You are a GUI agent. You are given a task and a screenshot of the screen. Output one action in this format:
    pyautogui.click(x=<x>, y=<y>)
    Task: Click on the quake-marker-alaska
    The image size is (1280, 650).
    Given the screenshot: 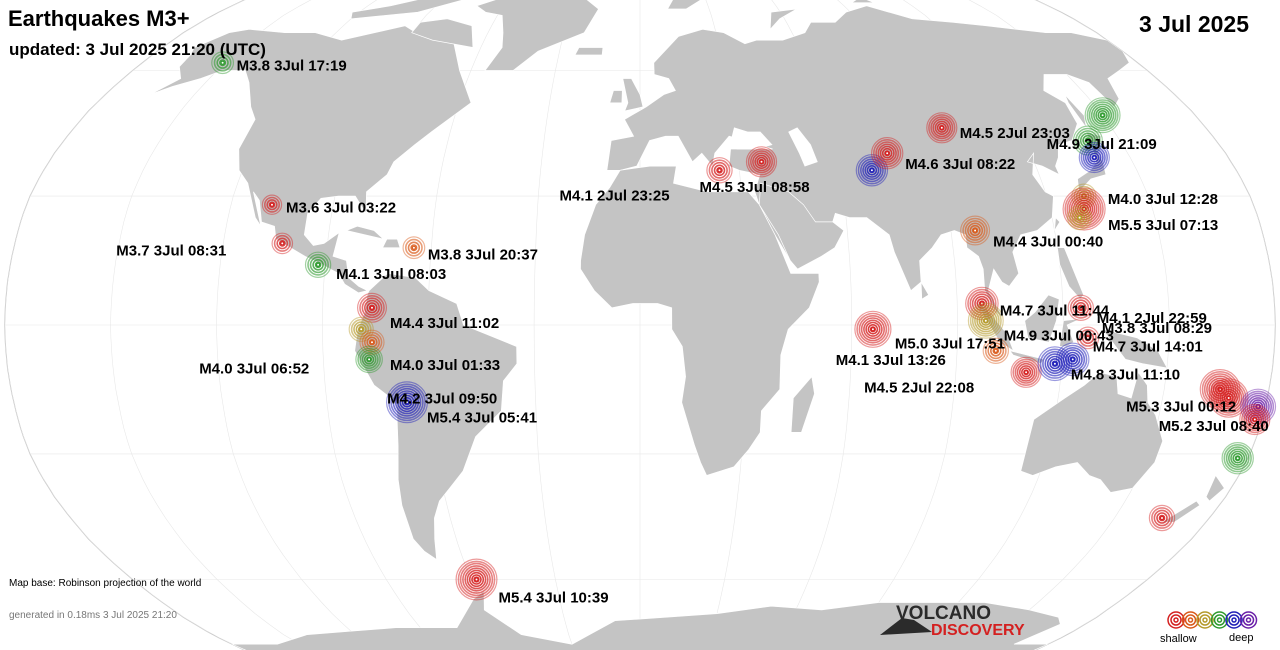 What is the action you would take?
    pyautogui.click(x=223, y=63)
    